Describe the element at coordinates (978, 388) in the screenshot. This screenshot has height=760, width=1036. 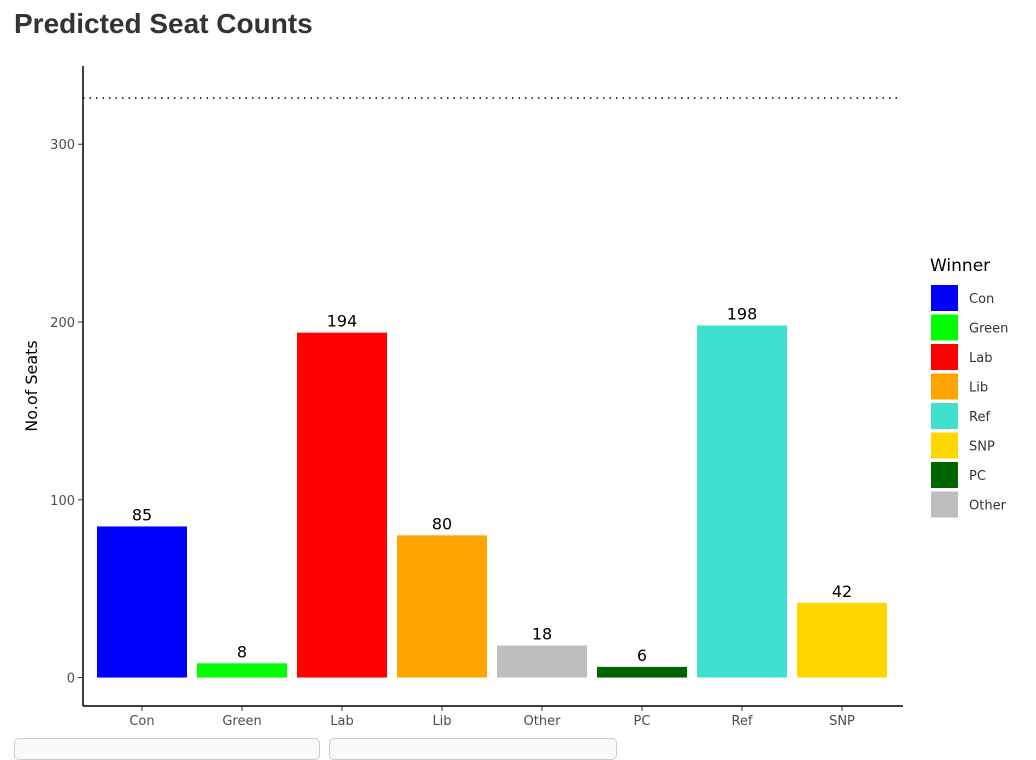
I see `legend-label: Lib` at that location.